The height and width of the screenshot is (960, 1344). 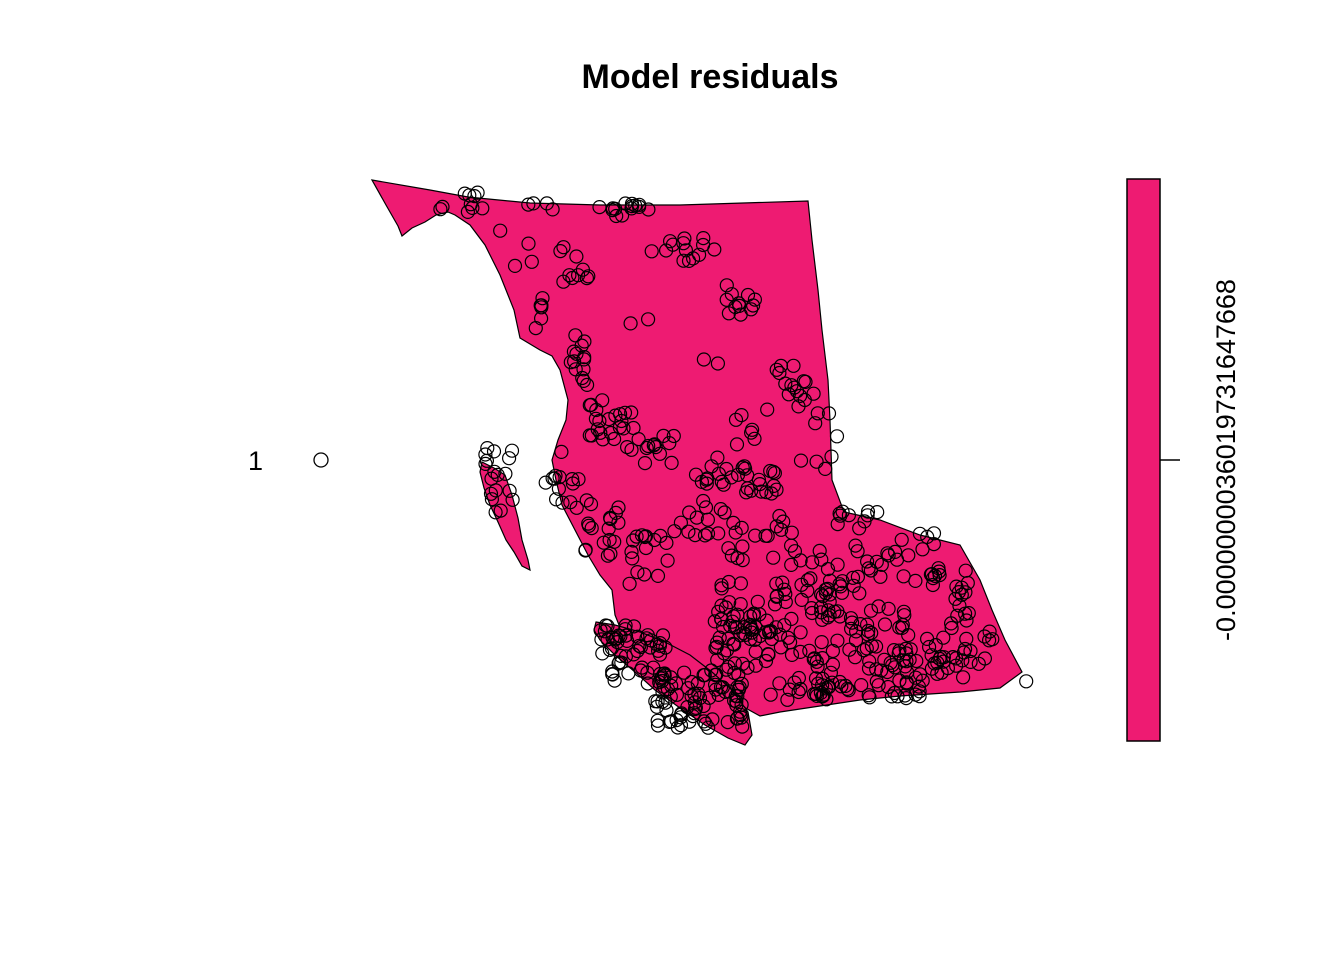 What do you see at coordinates (321, 460) in the screenshot?
I see `legend-point-marker` at bounding box center [321, 460].